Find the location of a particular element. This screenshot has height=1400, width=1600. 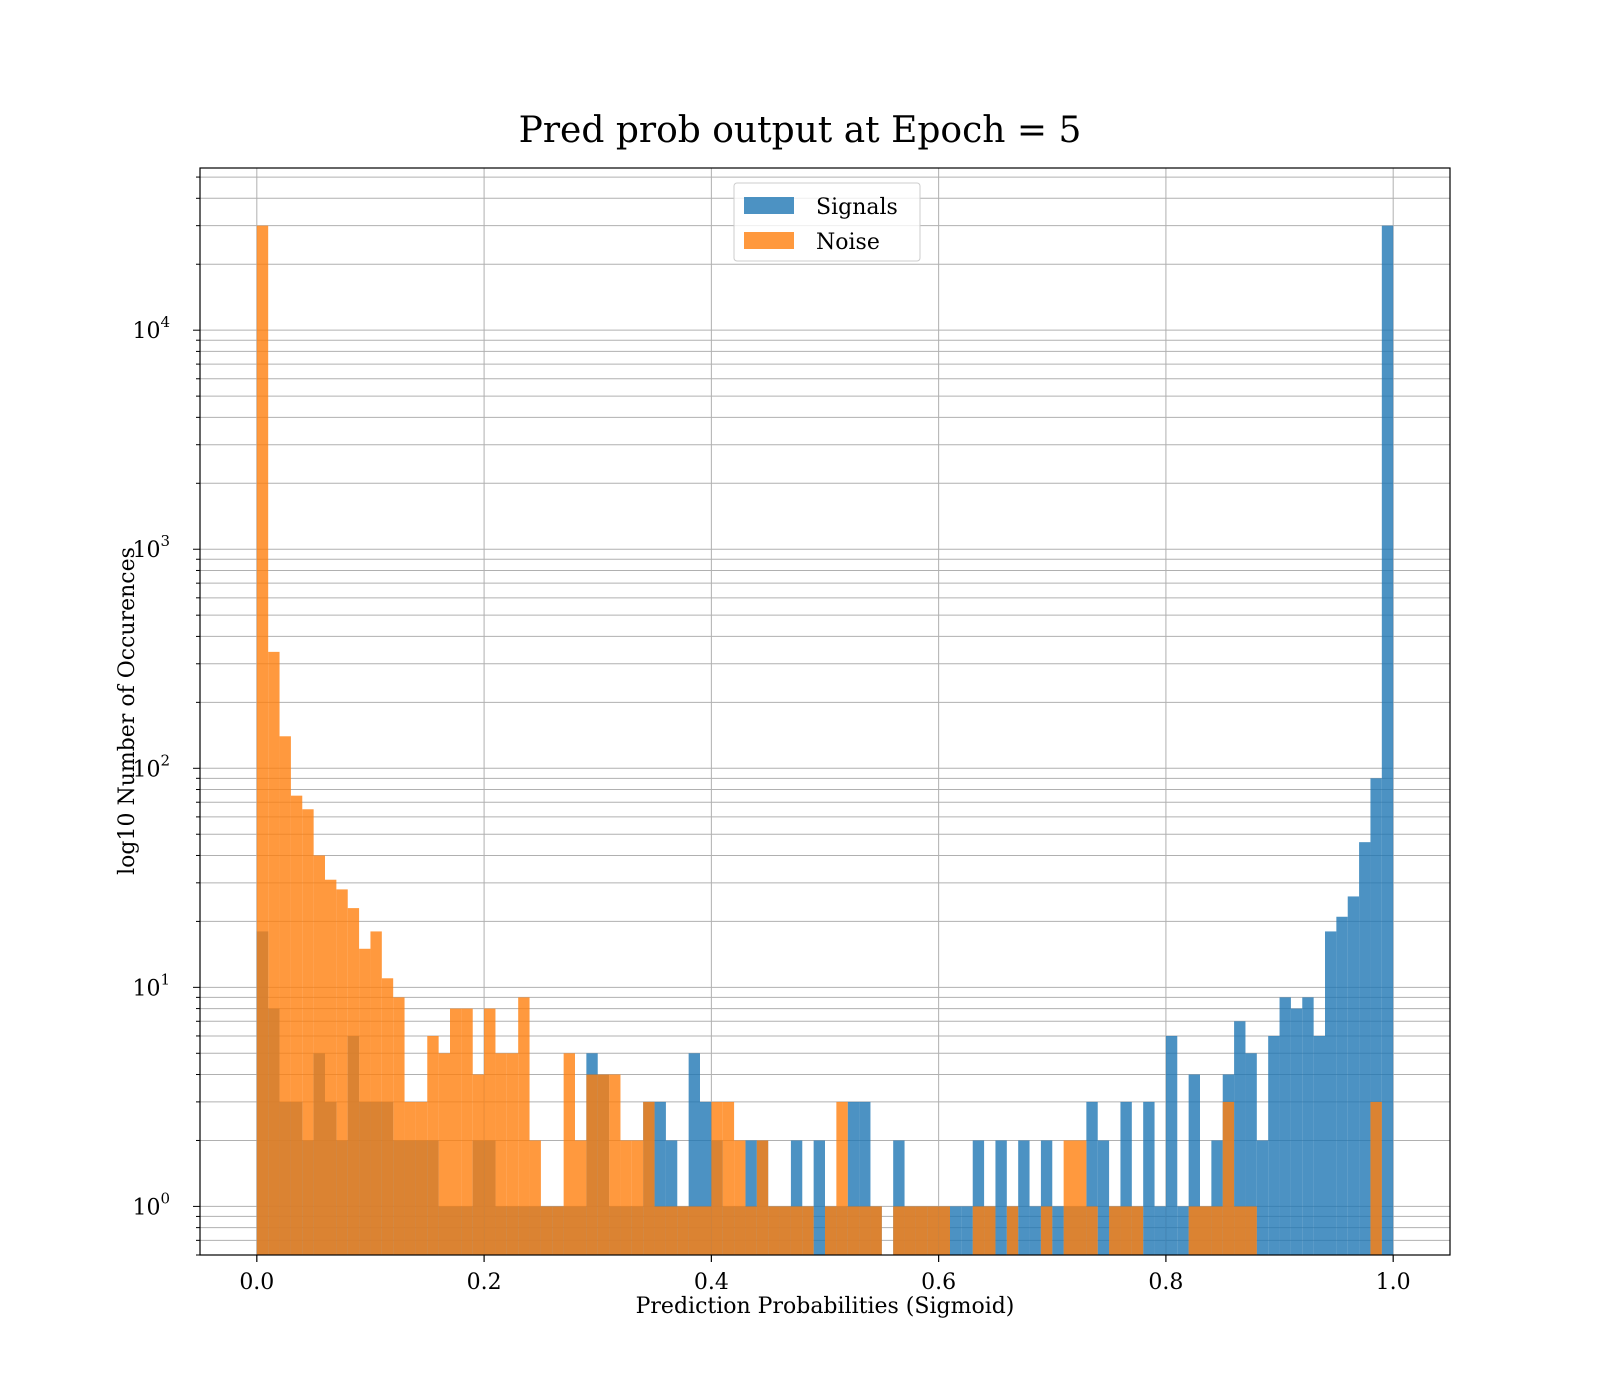

y-tick-label: 10⁰ is located at coordinates (151, 1204).